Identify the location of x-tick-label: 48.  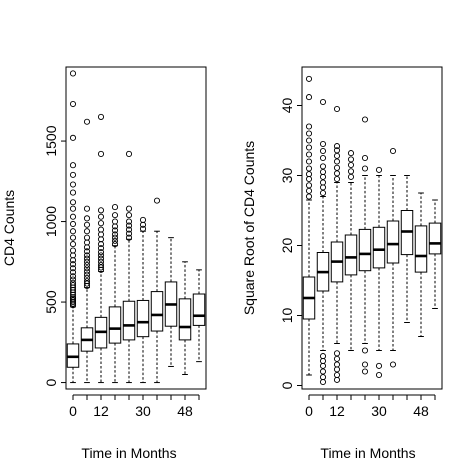
(421, 411).